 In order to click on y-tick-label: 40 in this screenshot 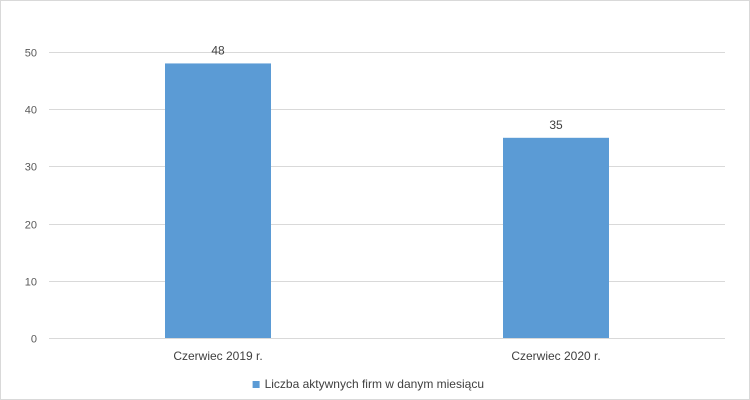, I will do `click(31, 111)`.